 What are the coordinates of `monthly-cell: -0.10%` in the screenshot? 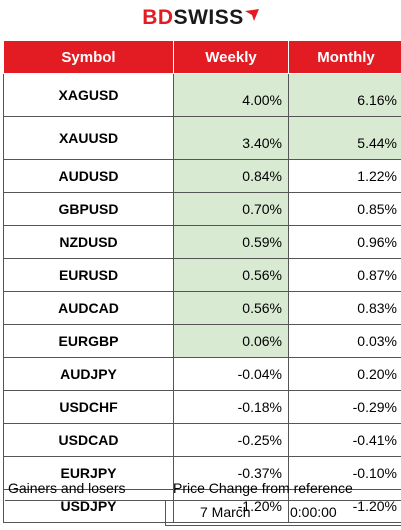 It's located at (344, 473).